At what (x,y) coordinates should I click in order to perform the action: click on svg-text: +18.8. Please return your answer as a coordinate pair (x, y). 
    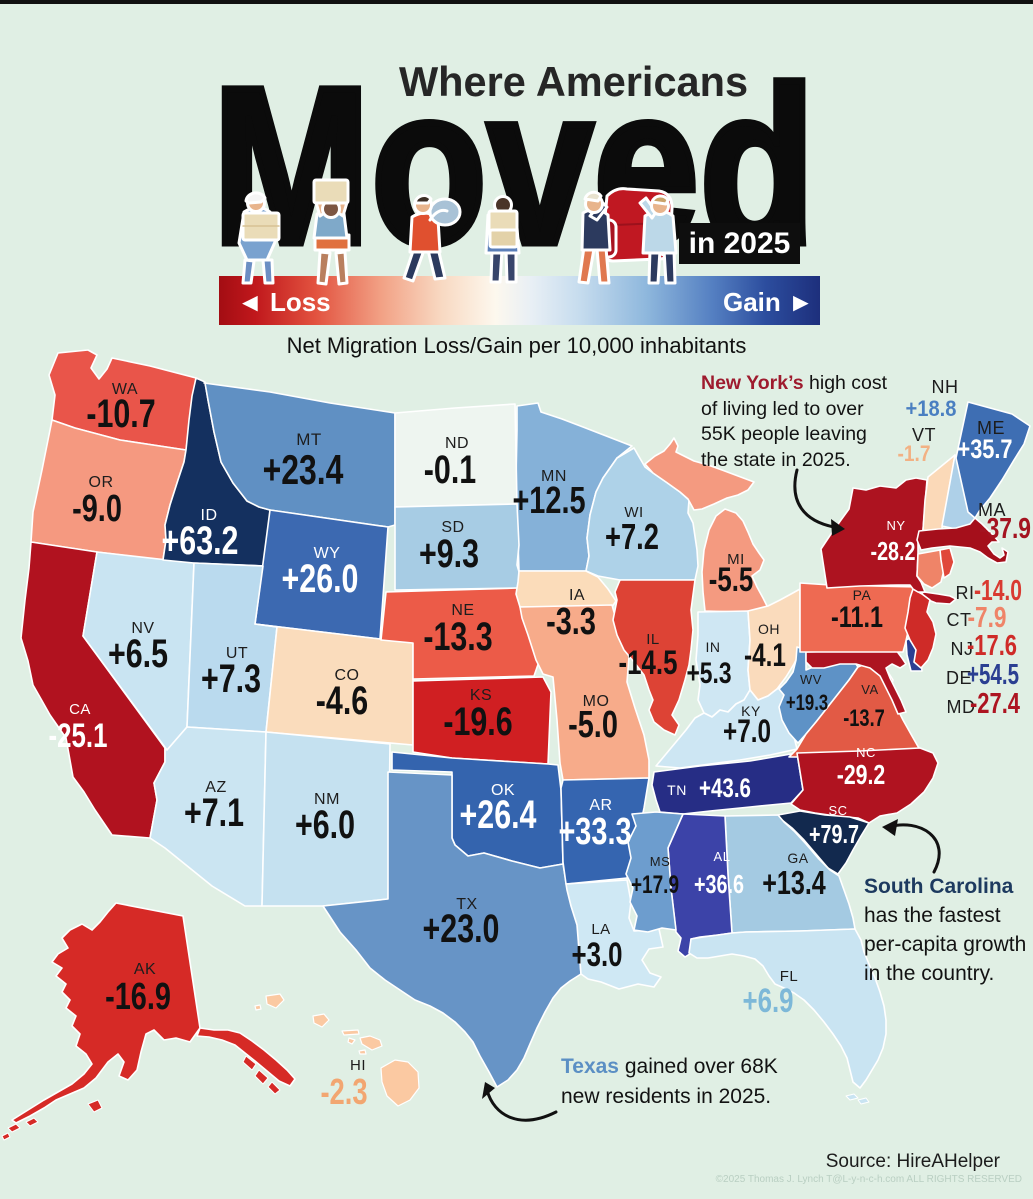
    Looking at the image, I should click on (931, 408).